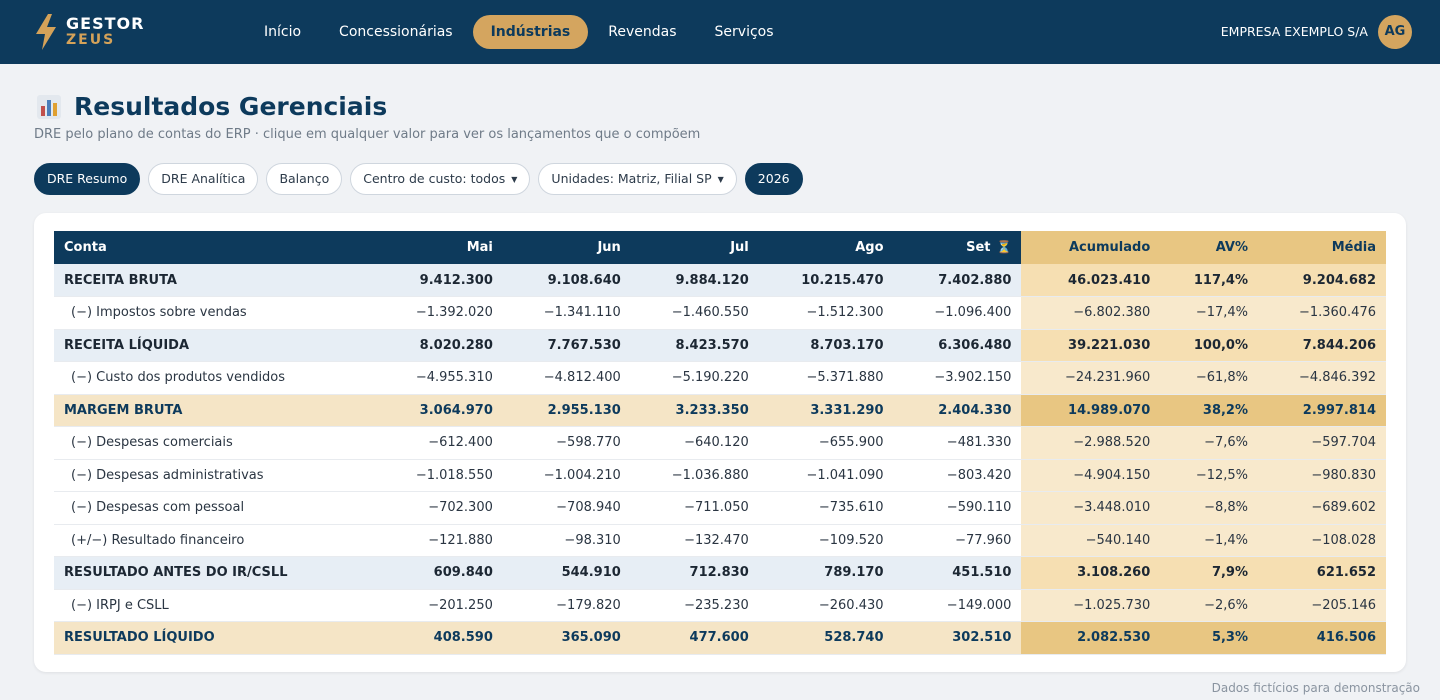 This screenshot has width=1440, height=700. I want to click on value-cell: −2.988.520, so click(1091, 443).